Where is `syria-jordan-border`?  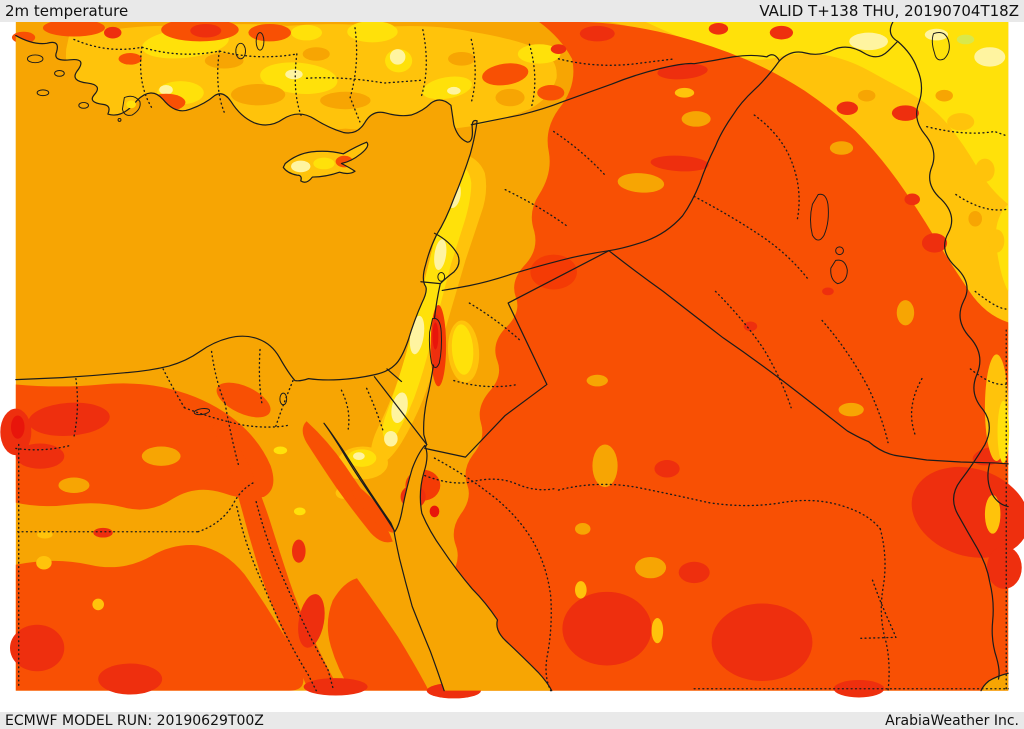
syria-jordan-border is located at coordinates (525, 271).